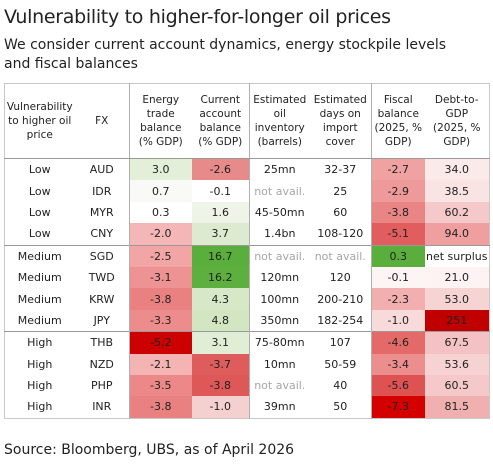  Describe the element at coordinates (398, 121) in the screenshot. I see `column-header: Fiscal balance (2025, % GDP)` at that location.